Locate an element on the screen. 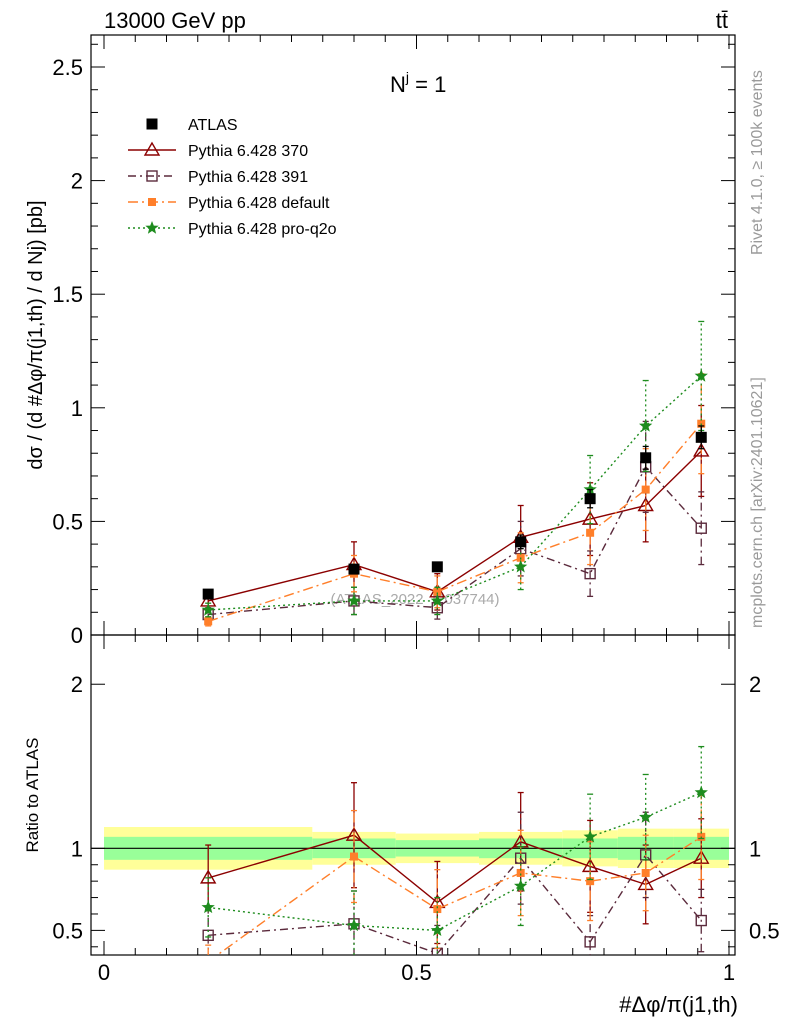  analysis-watermark: (ATLAS_2022_I2037744) is located at coordinates (414, 599).